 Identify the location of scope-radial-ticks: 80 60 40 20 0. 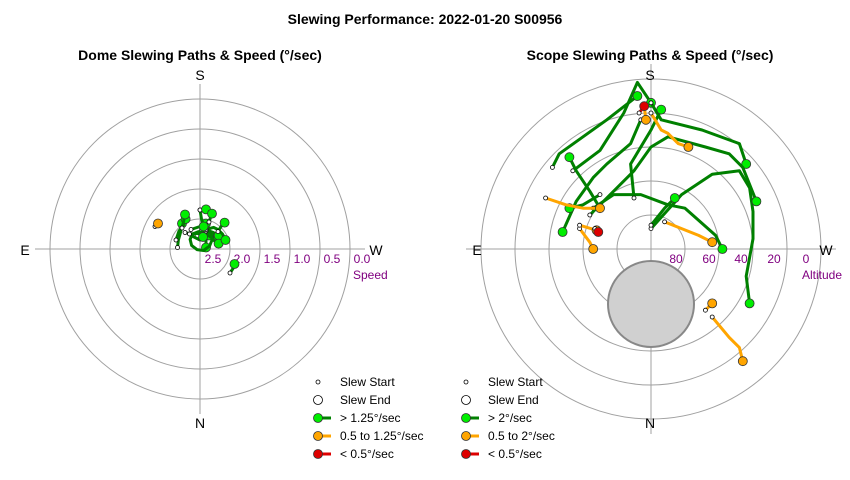
(739, 259).